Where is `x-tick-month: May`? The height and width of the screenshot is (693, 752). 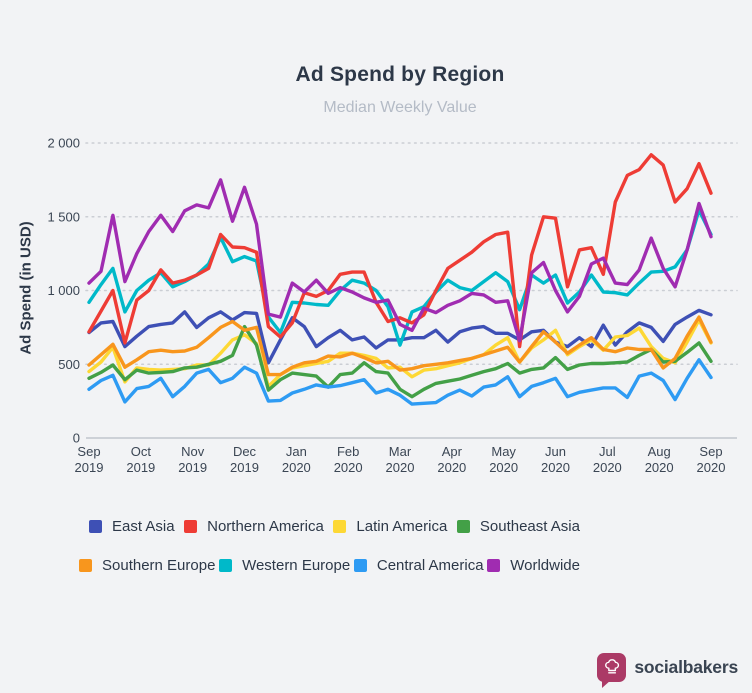
x-tick-month: May is located at coordinates (503, 451).